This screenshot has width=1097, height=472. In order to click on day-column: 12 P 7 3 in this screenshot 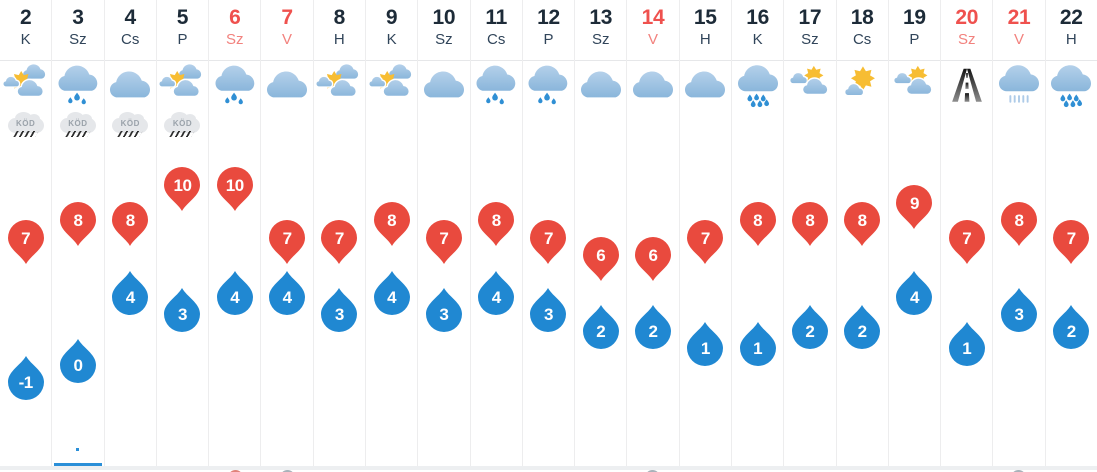, I will do `click(549, 236)`.